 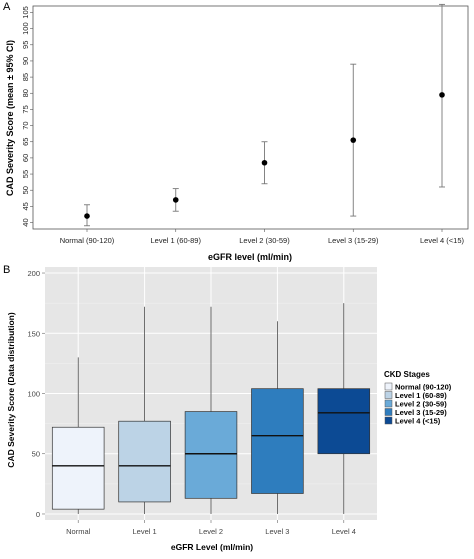 I want to click on x-tick-label: Level 4, so click(x=344, y=531).